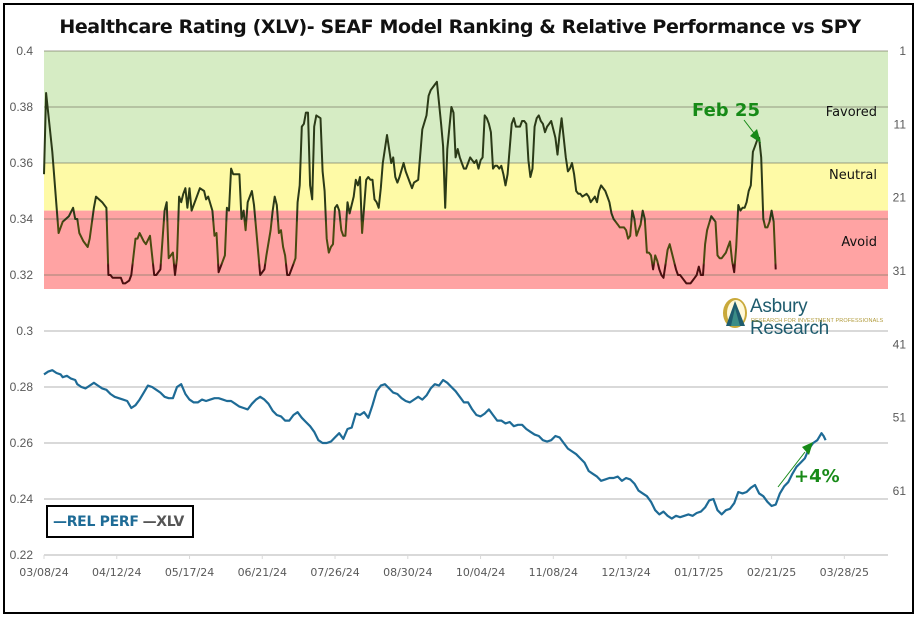  What do you see at coordinates (22, 387) in the screenshot?
I see `y-tick-left: 0.28` at bounding box center [22, 387].